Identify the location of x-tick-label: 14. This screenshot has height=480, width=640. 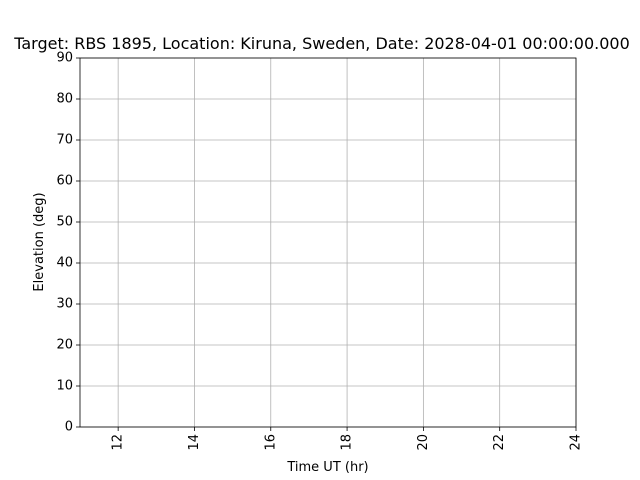
(194, 442).